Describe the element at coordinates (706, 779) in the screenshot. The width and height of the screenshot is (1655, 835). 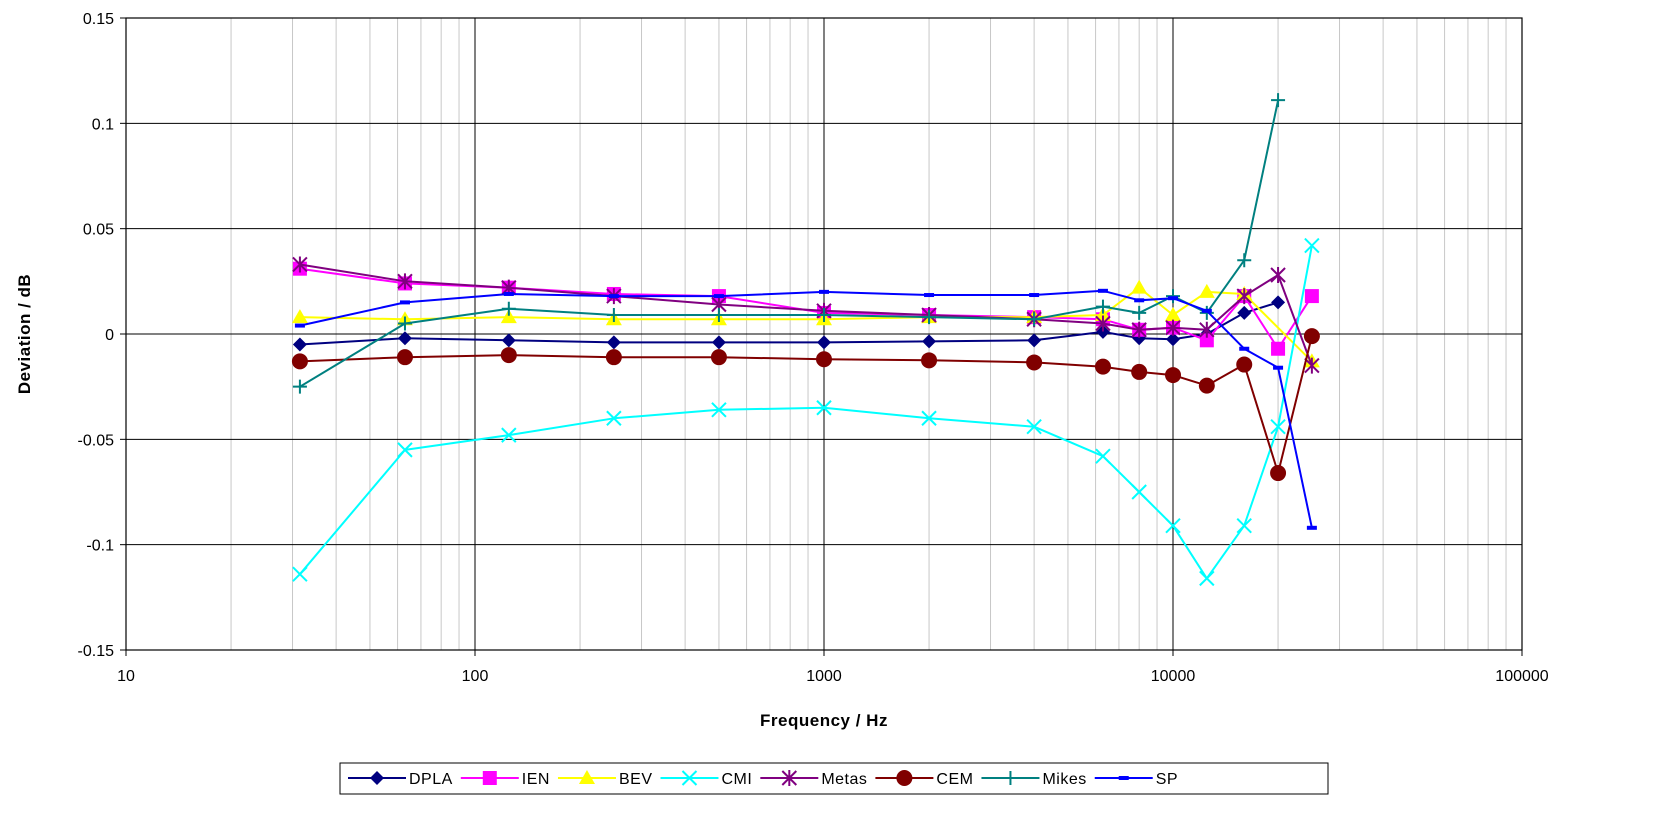
I see `legend-item-cmi: CMI` at that location.